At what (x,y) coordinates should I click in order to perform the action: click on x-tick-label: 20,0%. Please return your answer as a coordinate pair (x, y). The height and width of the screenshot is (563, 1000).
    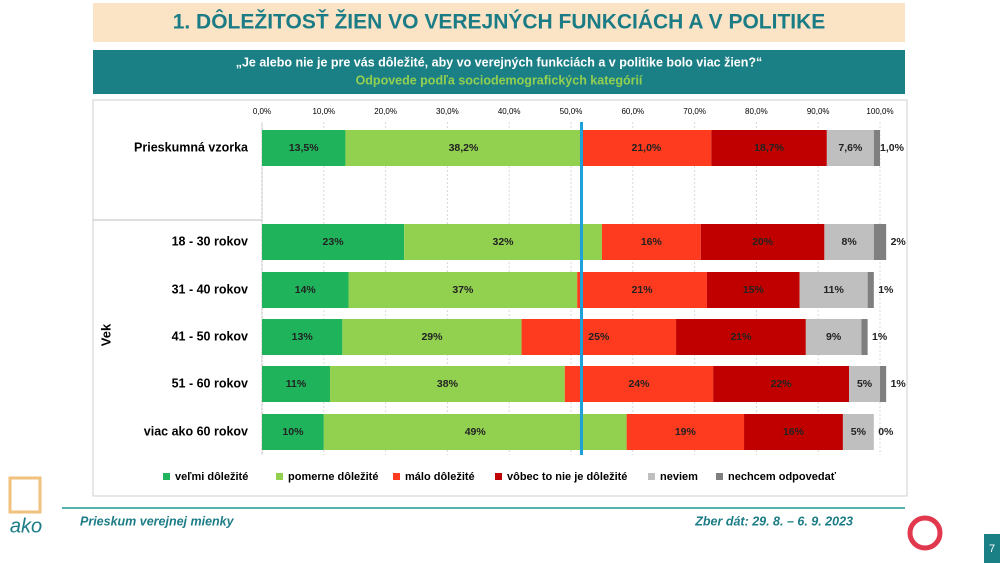
    Looking at the image, I should click on (385, 111).